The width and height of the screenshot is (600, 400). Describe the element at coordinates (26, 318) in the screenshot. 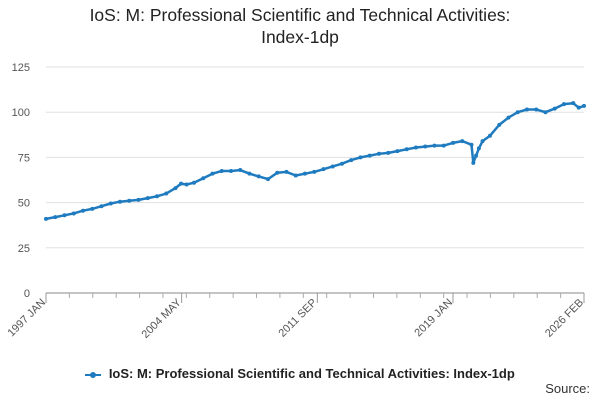

I see `x-tick-label: 1997 JAN` at that location.